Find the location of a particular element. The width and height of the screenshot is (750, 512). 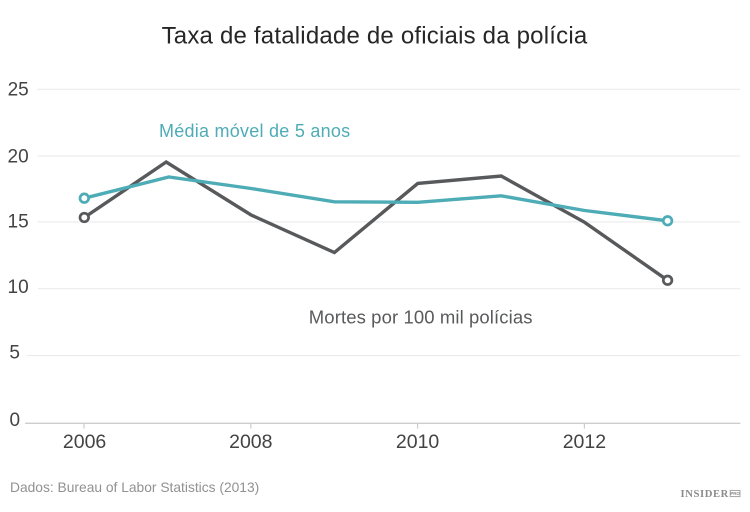

svg-text: 5 is located at coordinates (14, 353).